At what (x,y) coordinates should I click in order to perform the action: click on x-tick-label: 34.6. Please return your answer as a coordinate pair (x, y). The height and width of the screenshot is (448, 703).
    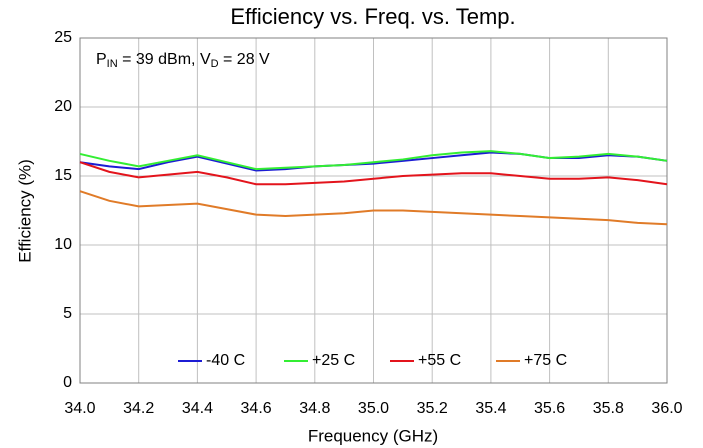
    Looking at the image, I should click on (256, 408).